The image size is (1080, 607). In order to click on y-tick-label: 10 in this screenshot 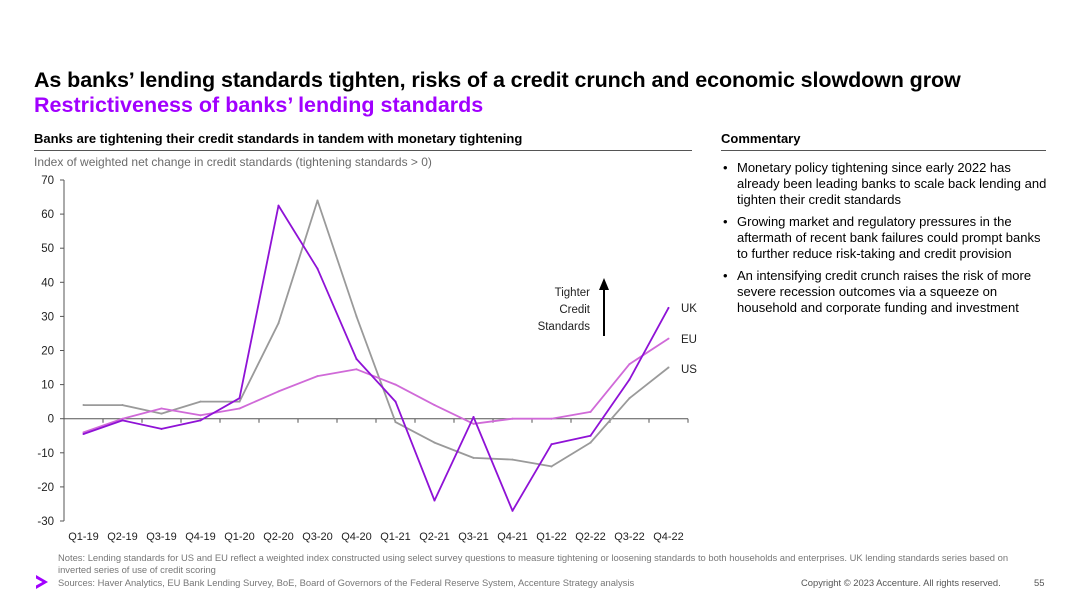, I will do `click(47, 386)`.